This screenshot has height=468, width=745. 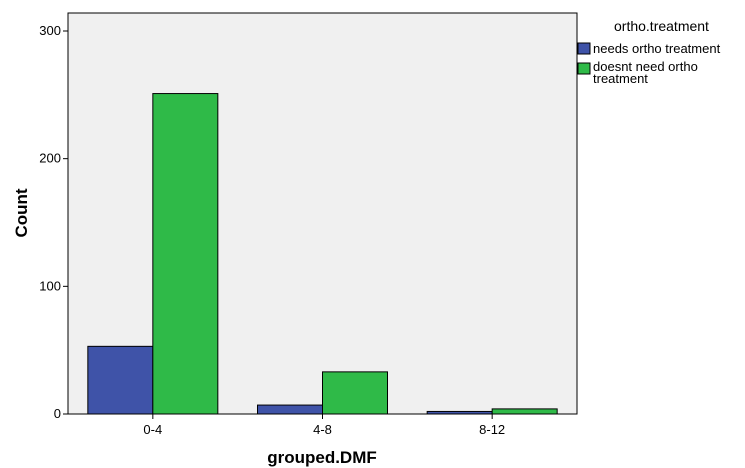 What do you see at coordinates (290, 409) in the screenshot?
I see `bar-4-8-needs-ortho` at bounding box center [290, 409].